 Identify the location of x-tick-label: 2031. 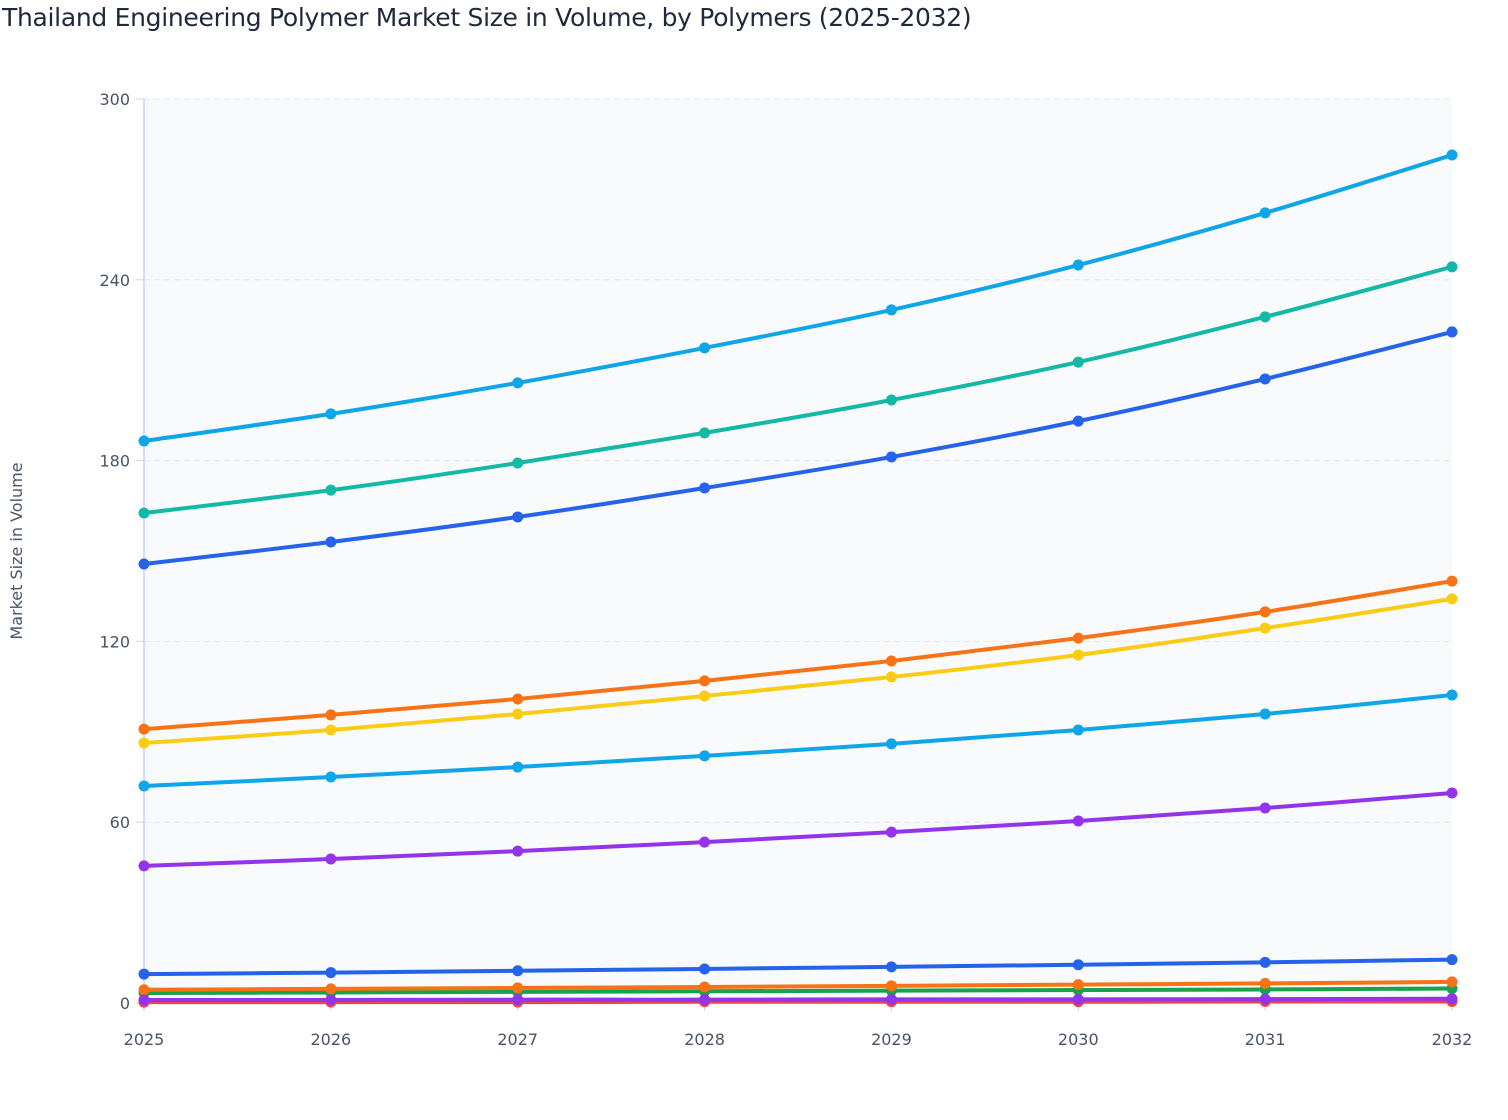
(1265, 1039).